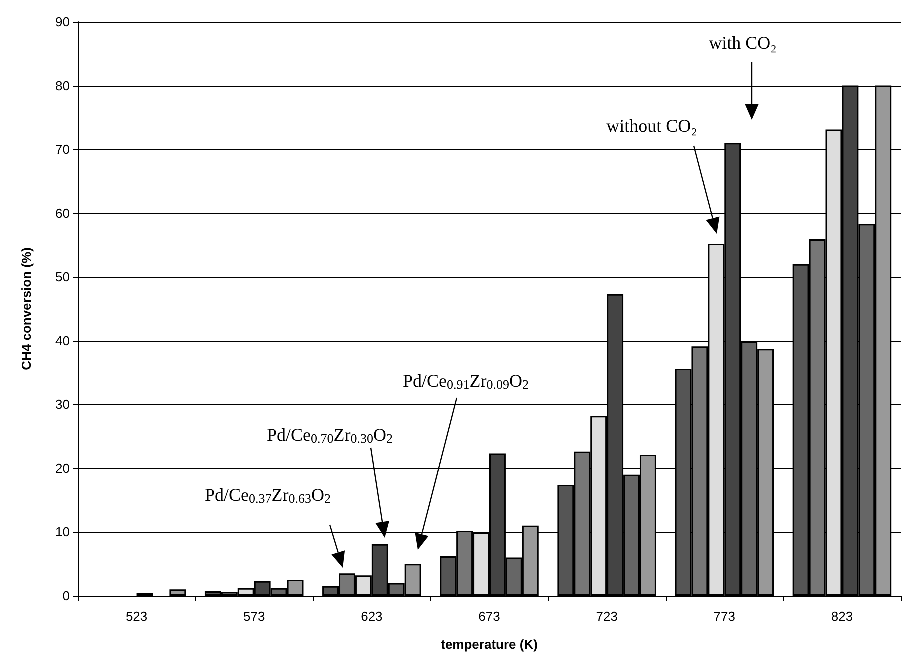  Describe the element at coordinates (66, 596) in the screenshot. I see `y-tick-label: 0` at that location.